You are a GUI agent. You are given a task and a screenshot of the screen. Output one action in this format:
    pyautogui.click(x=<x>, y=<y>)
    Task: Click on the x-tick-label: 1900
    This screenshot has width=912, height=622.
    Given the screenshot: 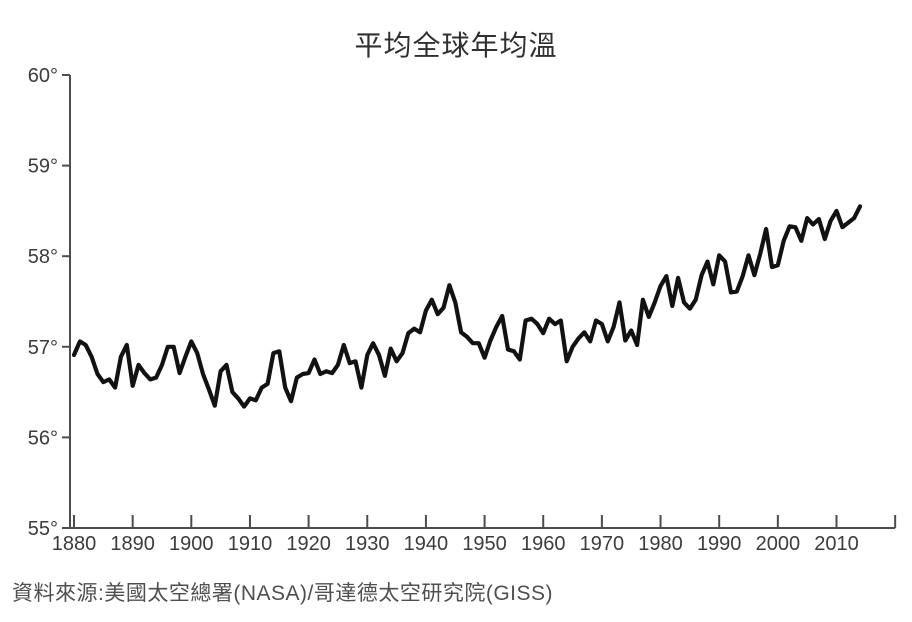 What is the action you would take?
    pyautogui.click(x=191, y=544)
    